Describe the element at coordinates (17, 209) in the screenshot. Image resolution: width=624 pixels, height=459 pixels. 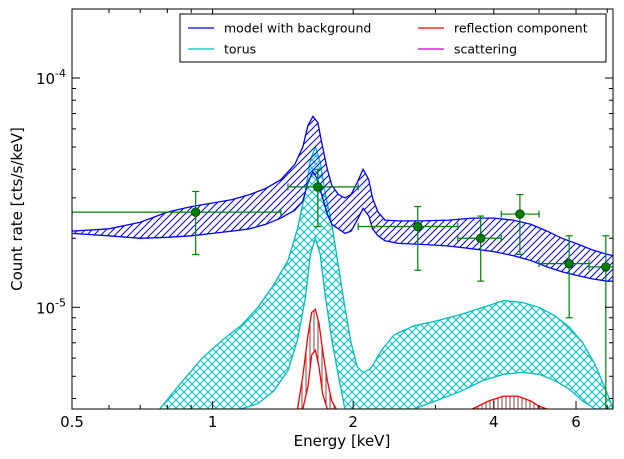
I see `y-axis-label: Count rate [cts/s/keV]` at that location.